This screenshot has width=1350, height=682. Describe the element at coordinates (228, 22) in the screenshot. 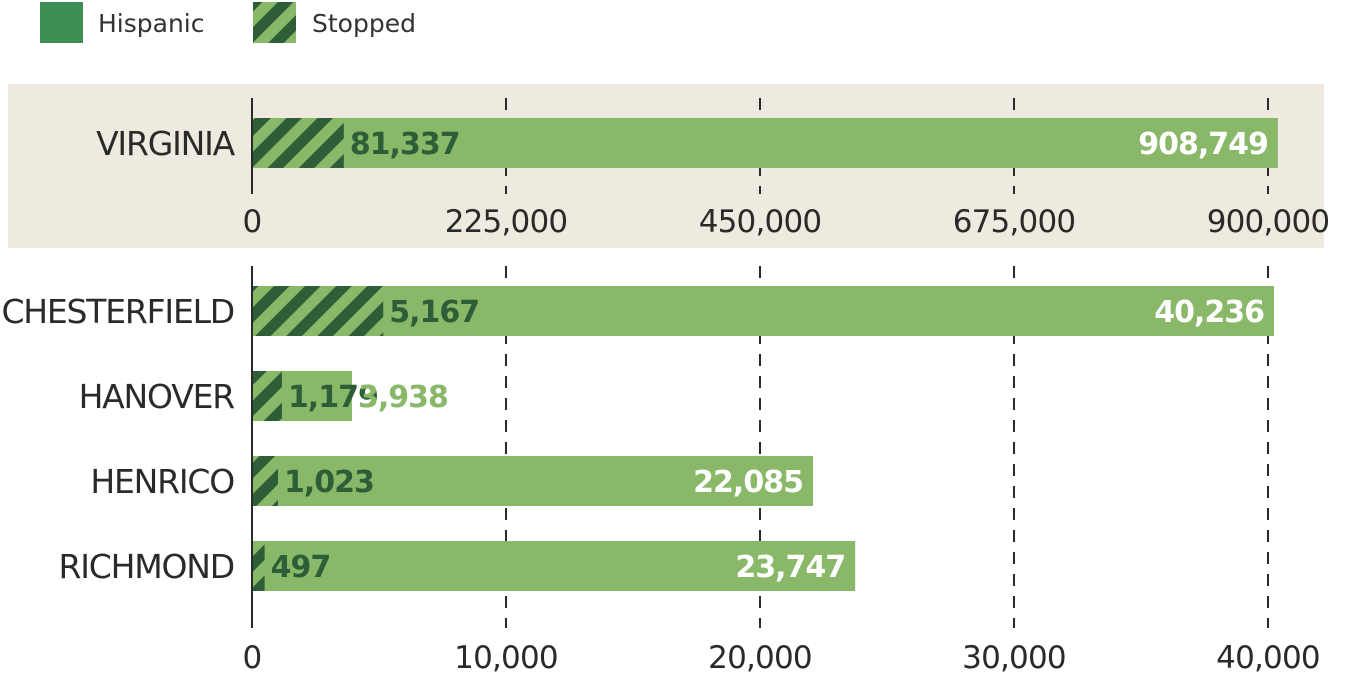

I see `legend: Hispanic Stopped` at that location.